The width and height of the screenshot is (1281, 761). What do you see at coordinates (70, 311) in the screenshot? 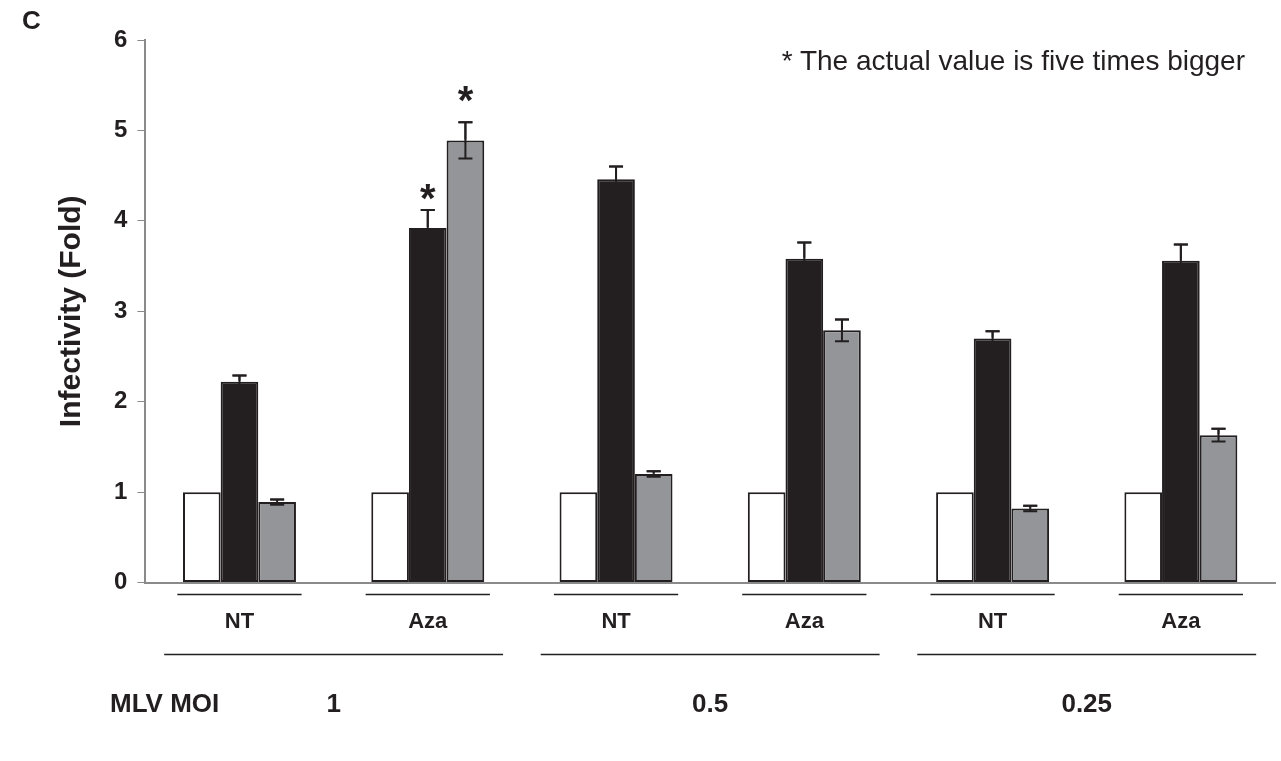
I see `y-axis-title: Infectivity (Fold)` at bounding box center [70, 311].